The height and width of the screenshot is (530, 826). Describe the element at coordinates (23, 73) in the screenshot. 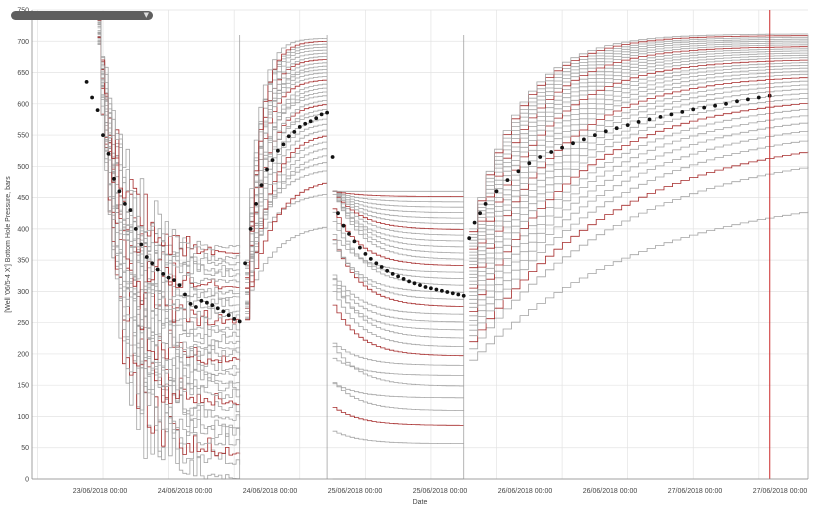

I see `y-tick-label: 650` at that location.